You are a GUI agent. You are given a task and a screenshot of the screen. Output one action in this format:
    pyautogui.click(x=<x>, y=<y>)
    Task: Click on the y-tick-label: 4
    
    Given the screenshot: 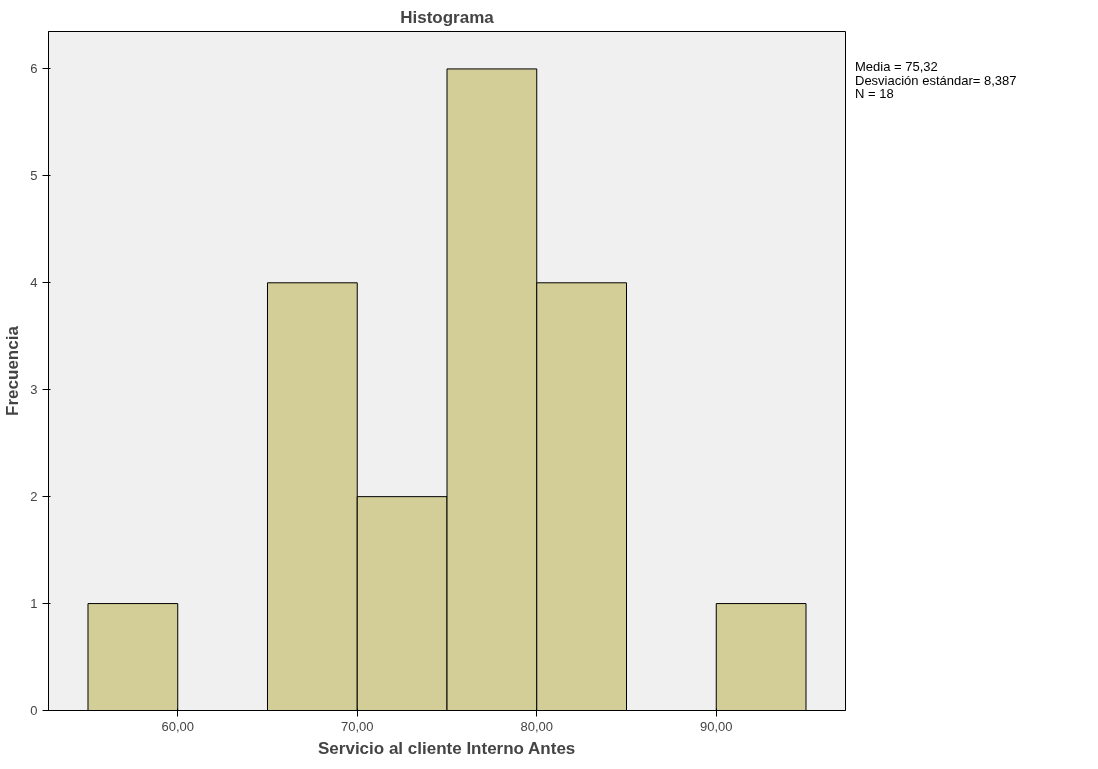 What is the action you would take?
    pyautogui.click(x=34, y=283)
    